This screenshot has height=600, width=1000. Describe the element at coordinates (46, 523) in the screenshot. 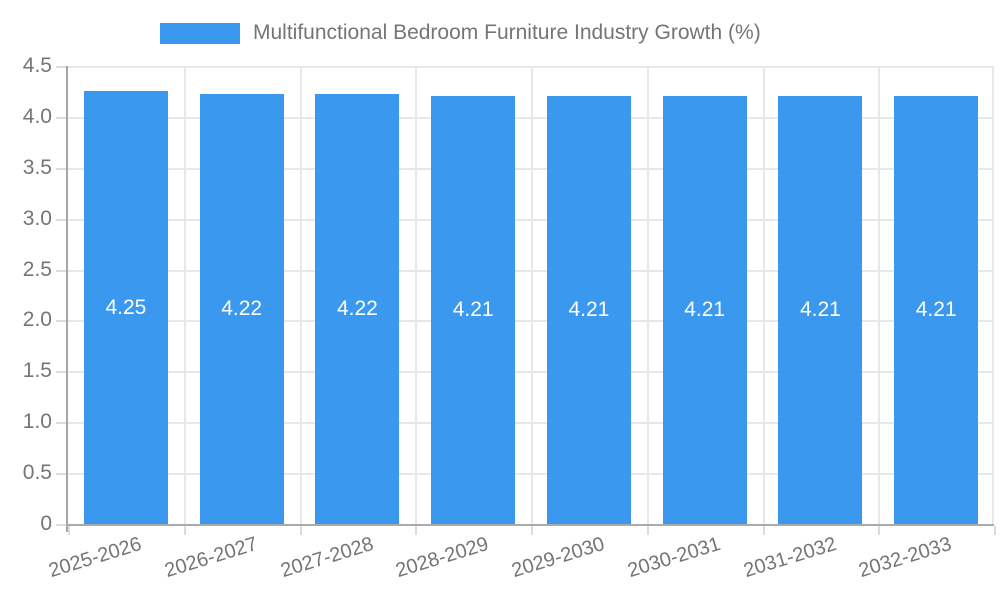

I see `y-tick-label: 0` at that location.